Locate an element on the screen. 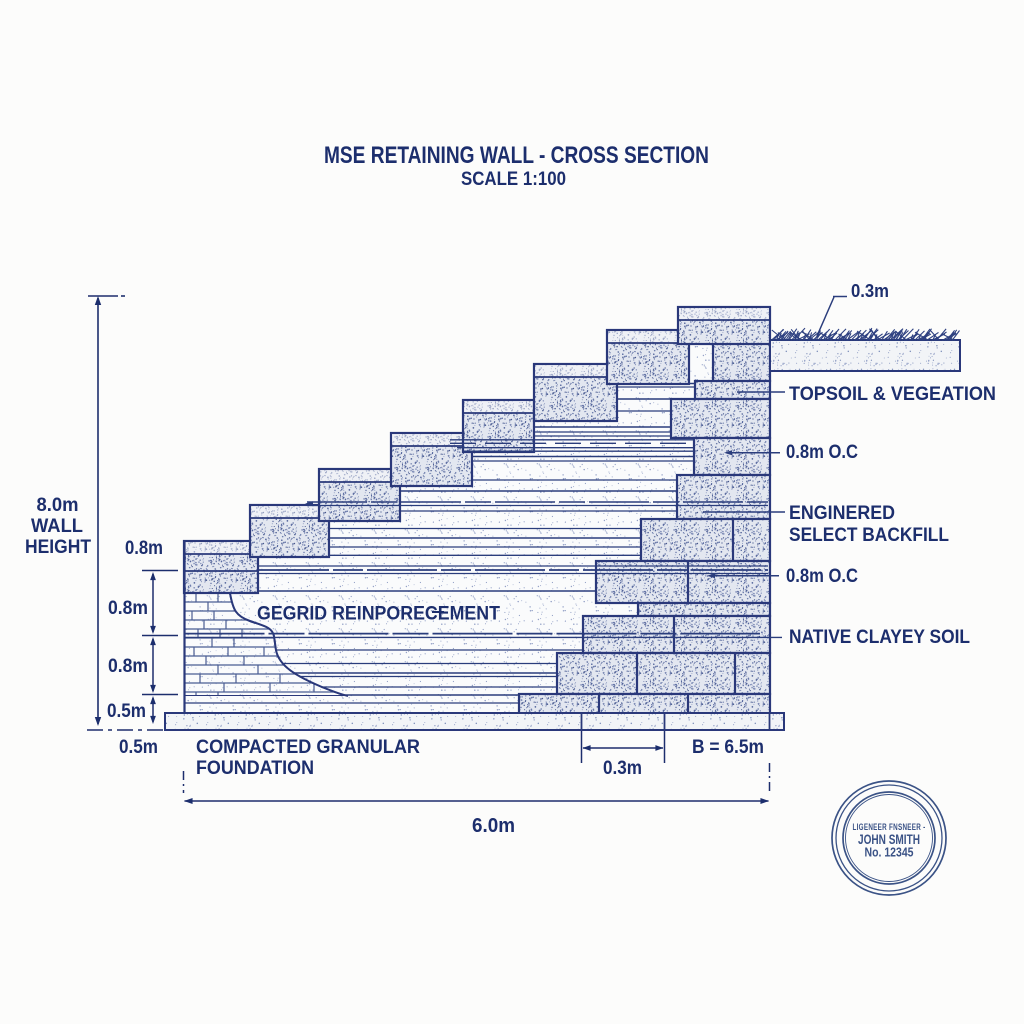 The height and width of the screenshot is (1024, 1024). svg-text: No. 12345 is located at coordinates (889, 852).